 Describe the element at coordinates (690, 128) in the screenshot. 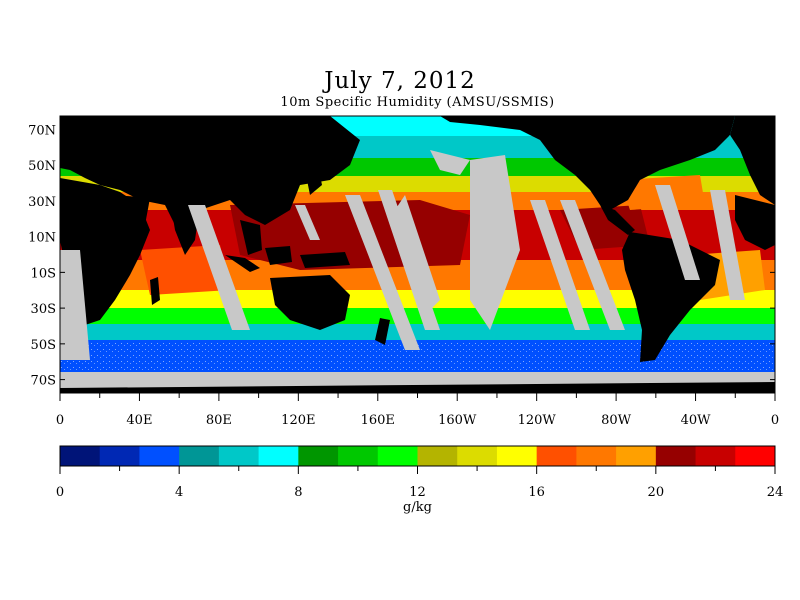

I see `land-greenland` at that location.